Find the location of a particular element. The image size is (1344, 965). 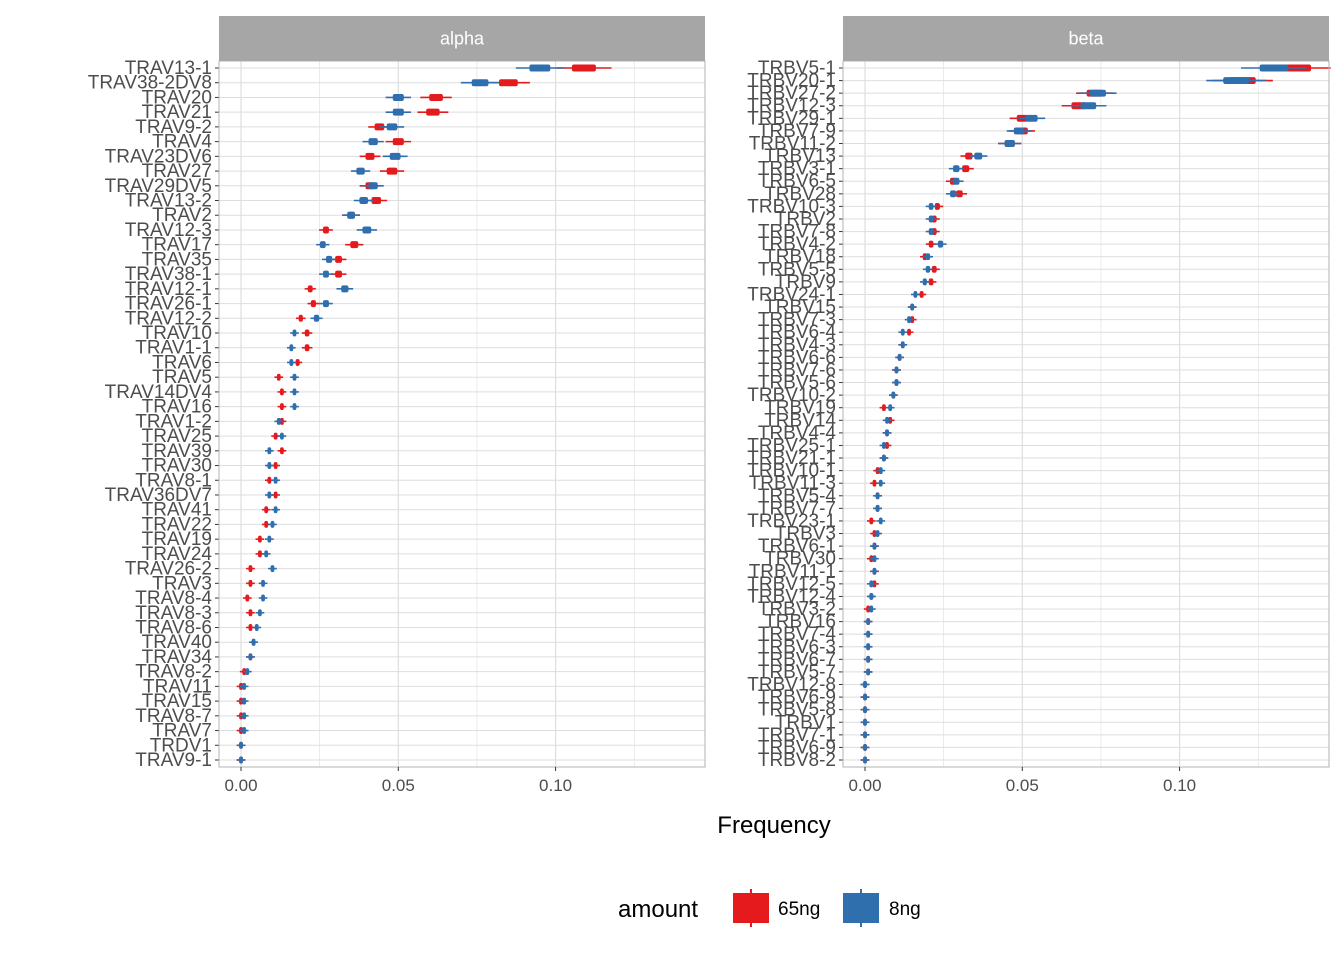

y-tick-label: TRAV20 is located at coordinates (177, 97).